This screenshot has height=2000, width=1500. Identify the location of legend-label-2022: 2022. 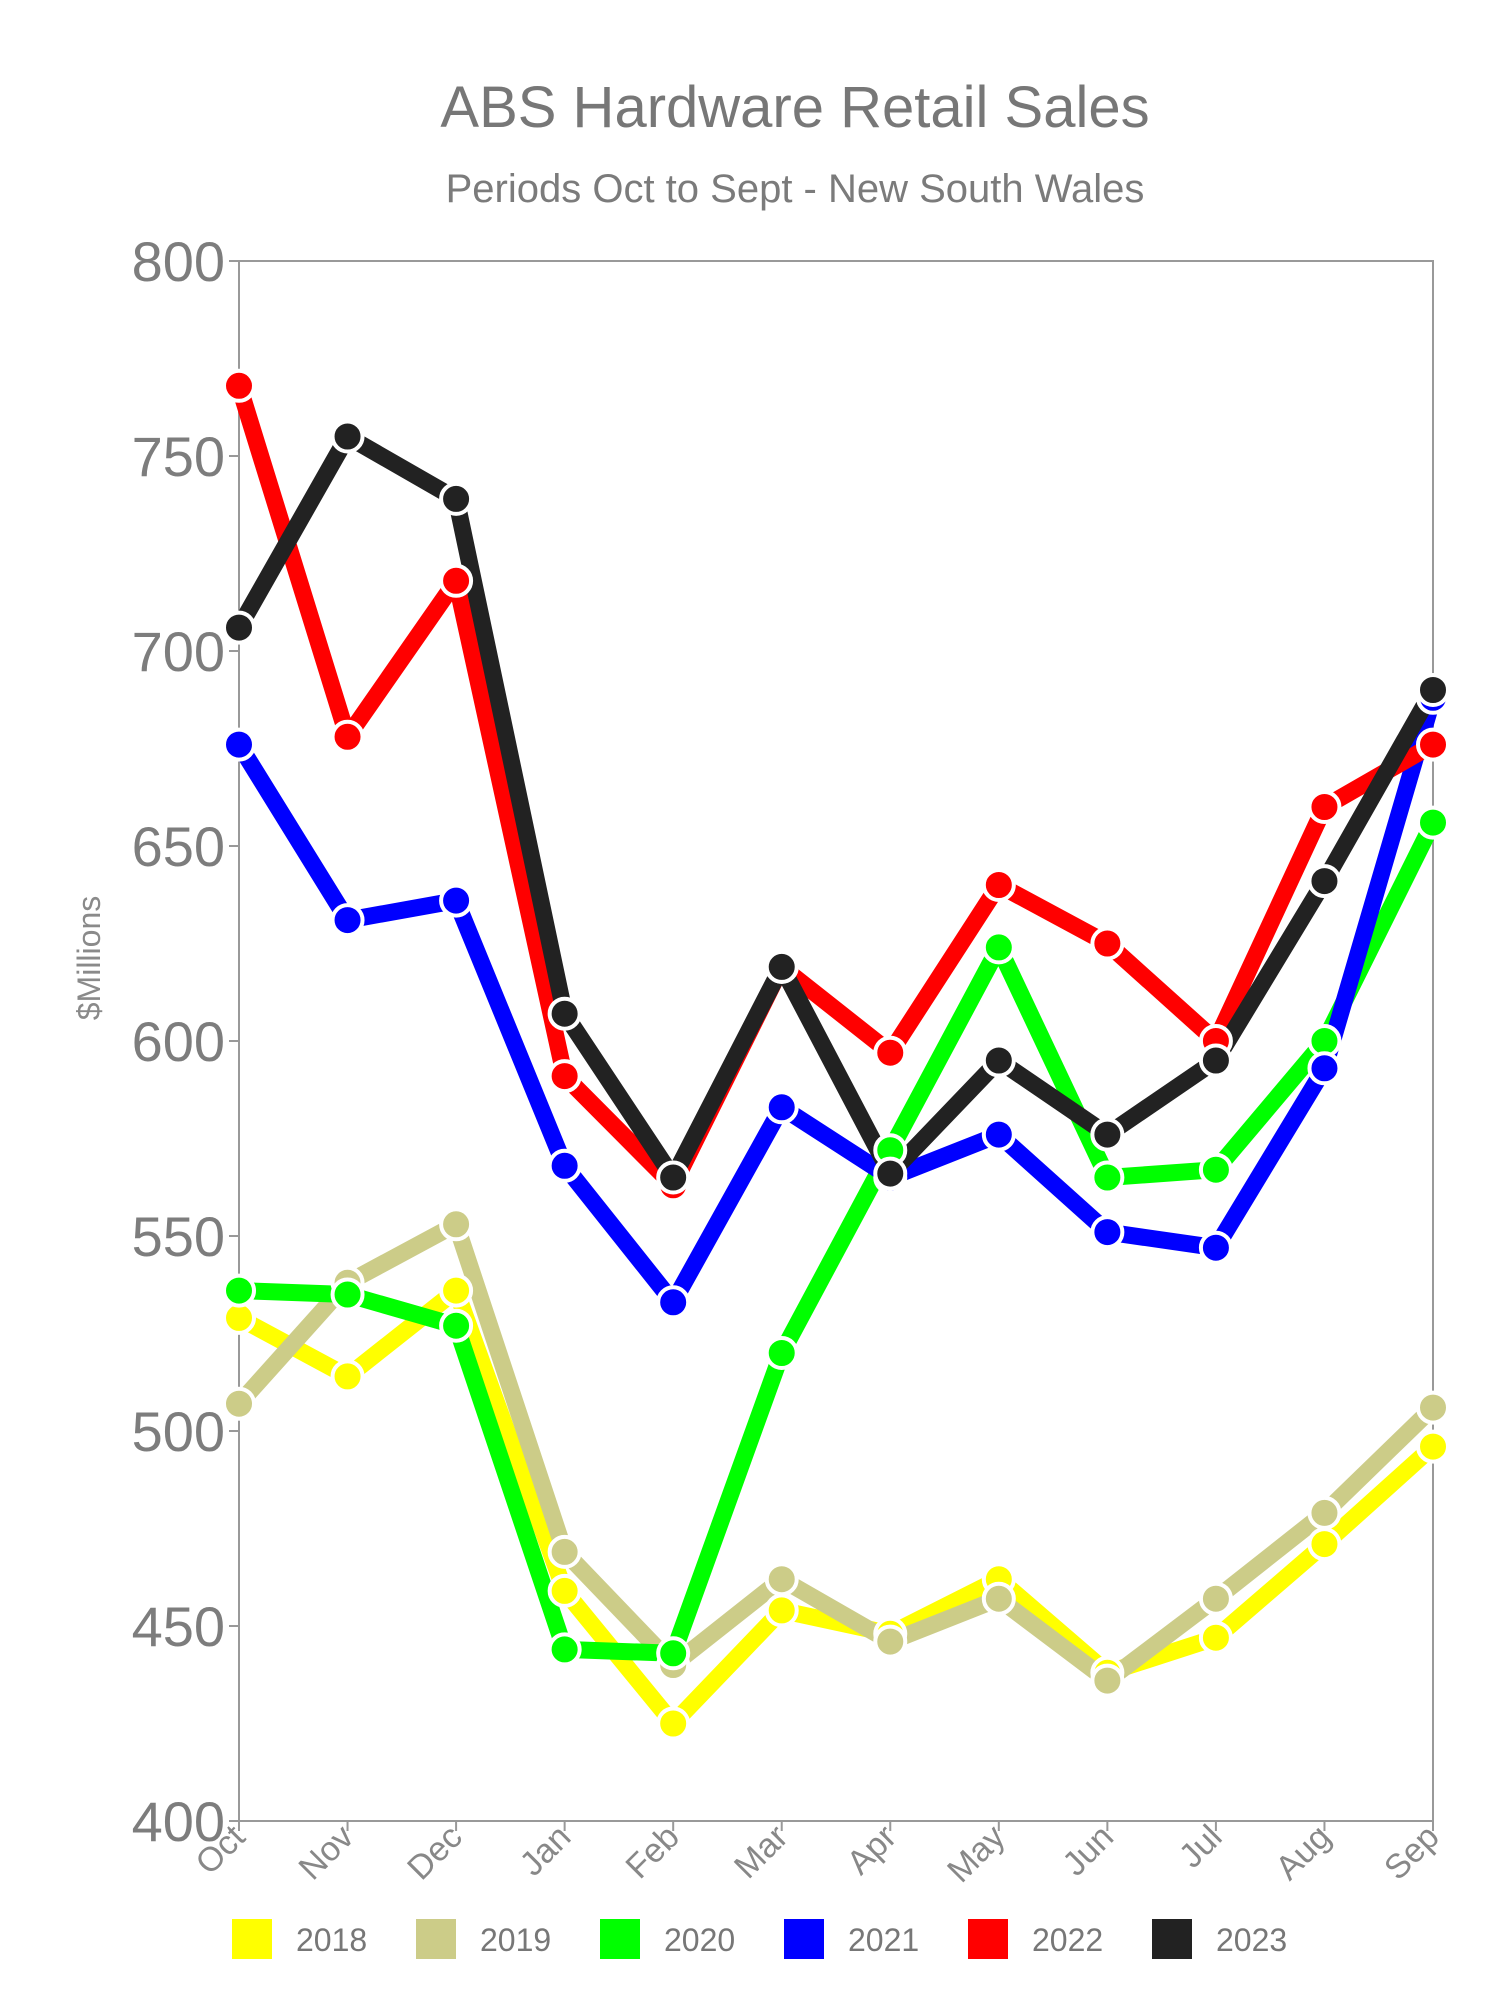
(1067, 1940).